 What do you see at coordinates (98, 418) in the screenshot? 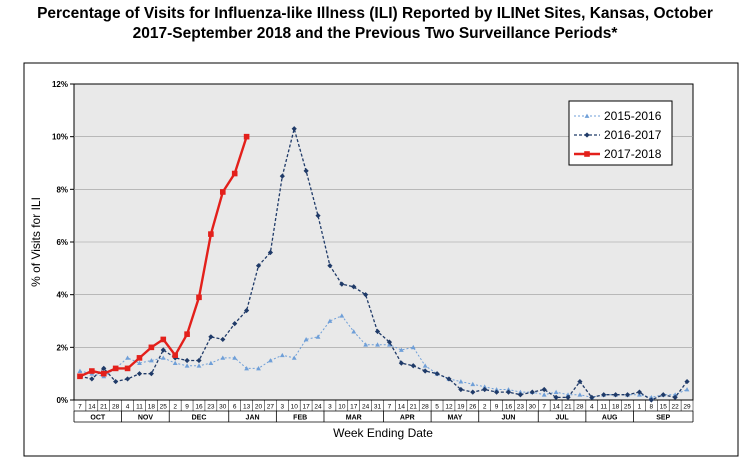
I see `x-month-label: OCT` at bounding box center [98, 418].